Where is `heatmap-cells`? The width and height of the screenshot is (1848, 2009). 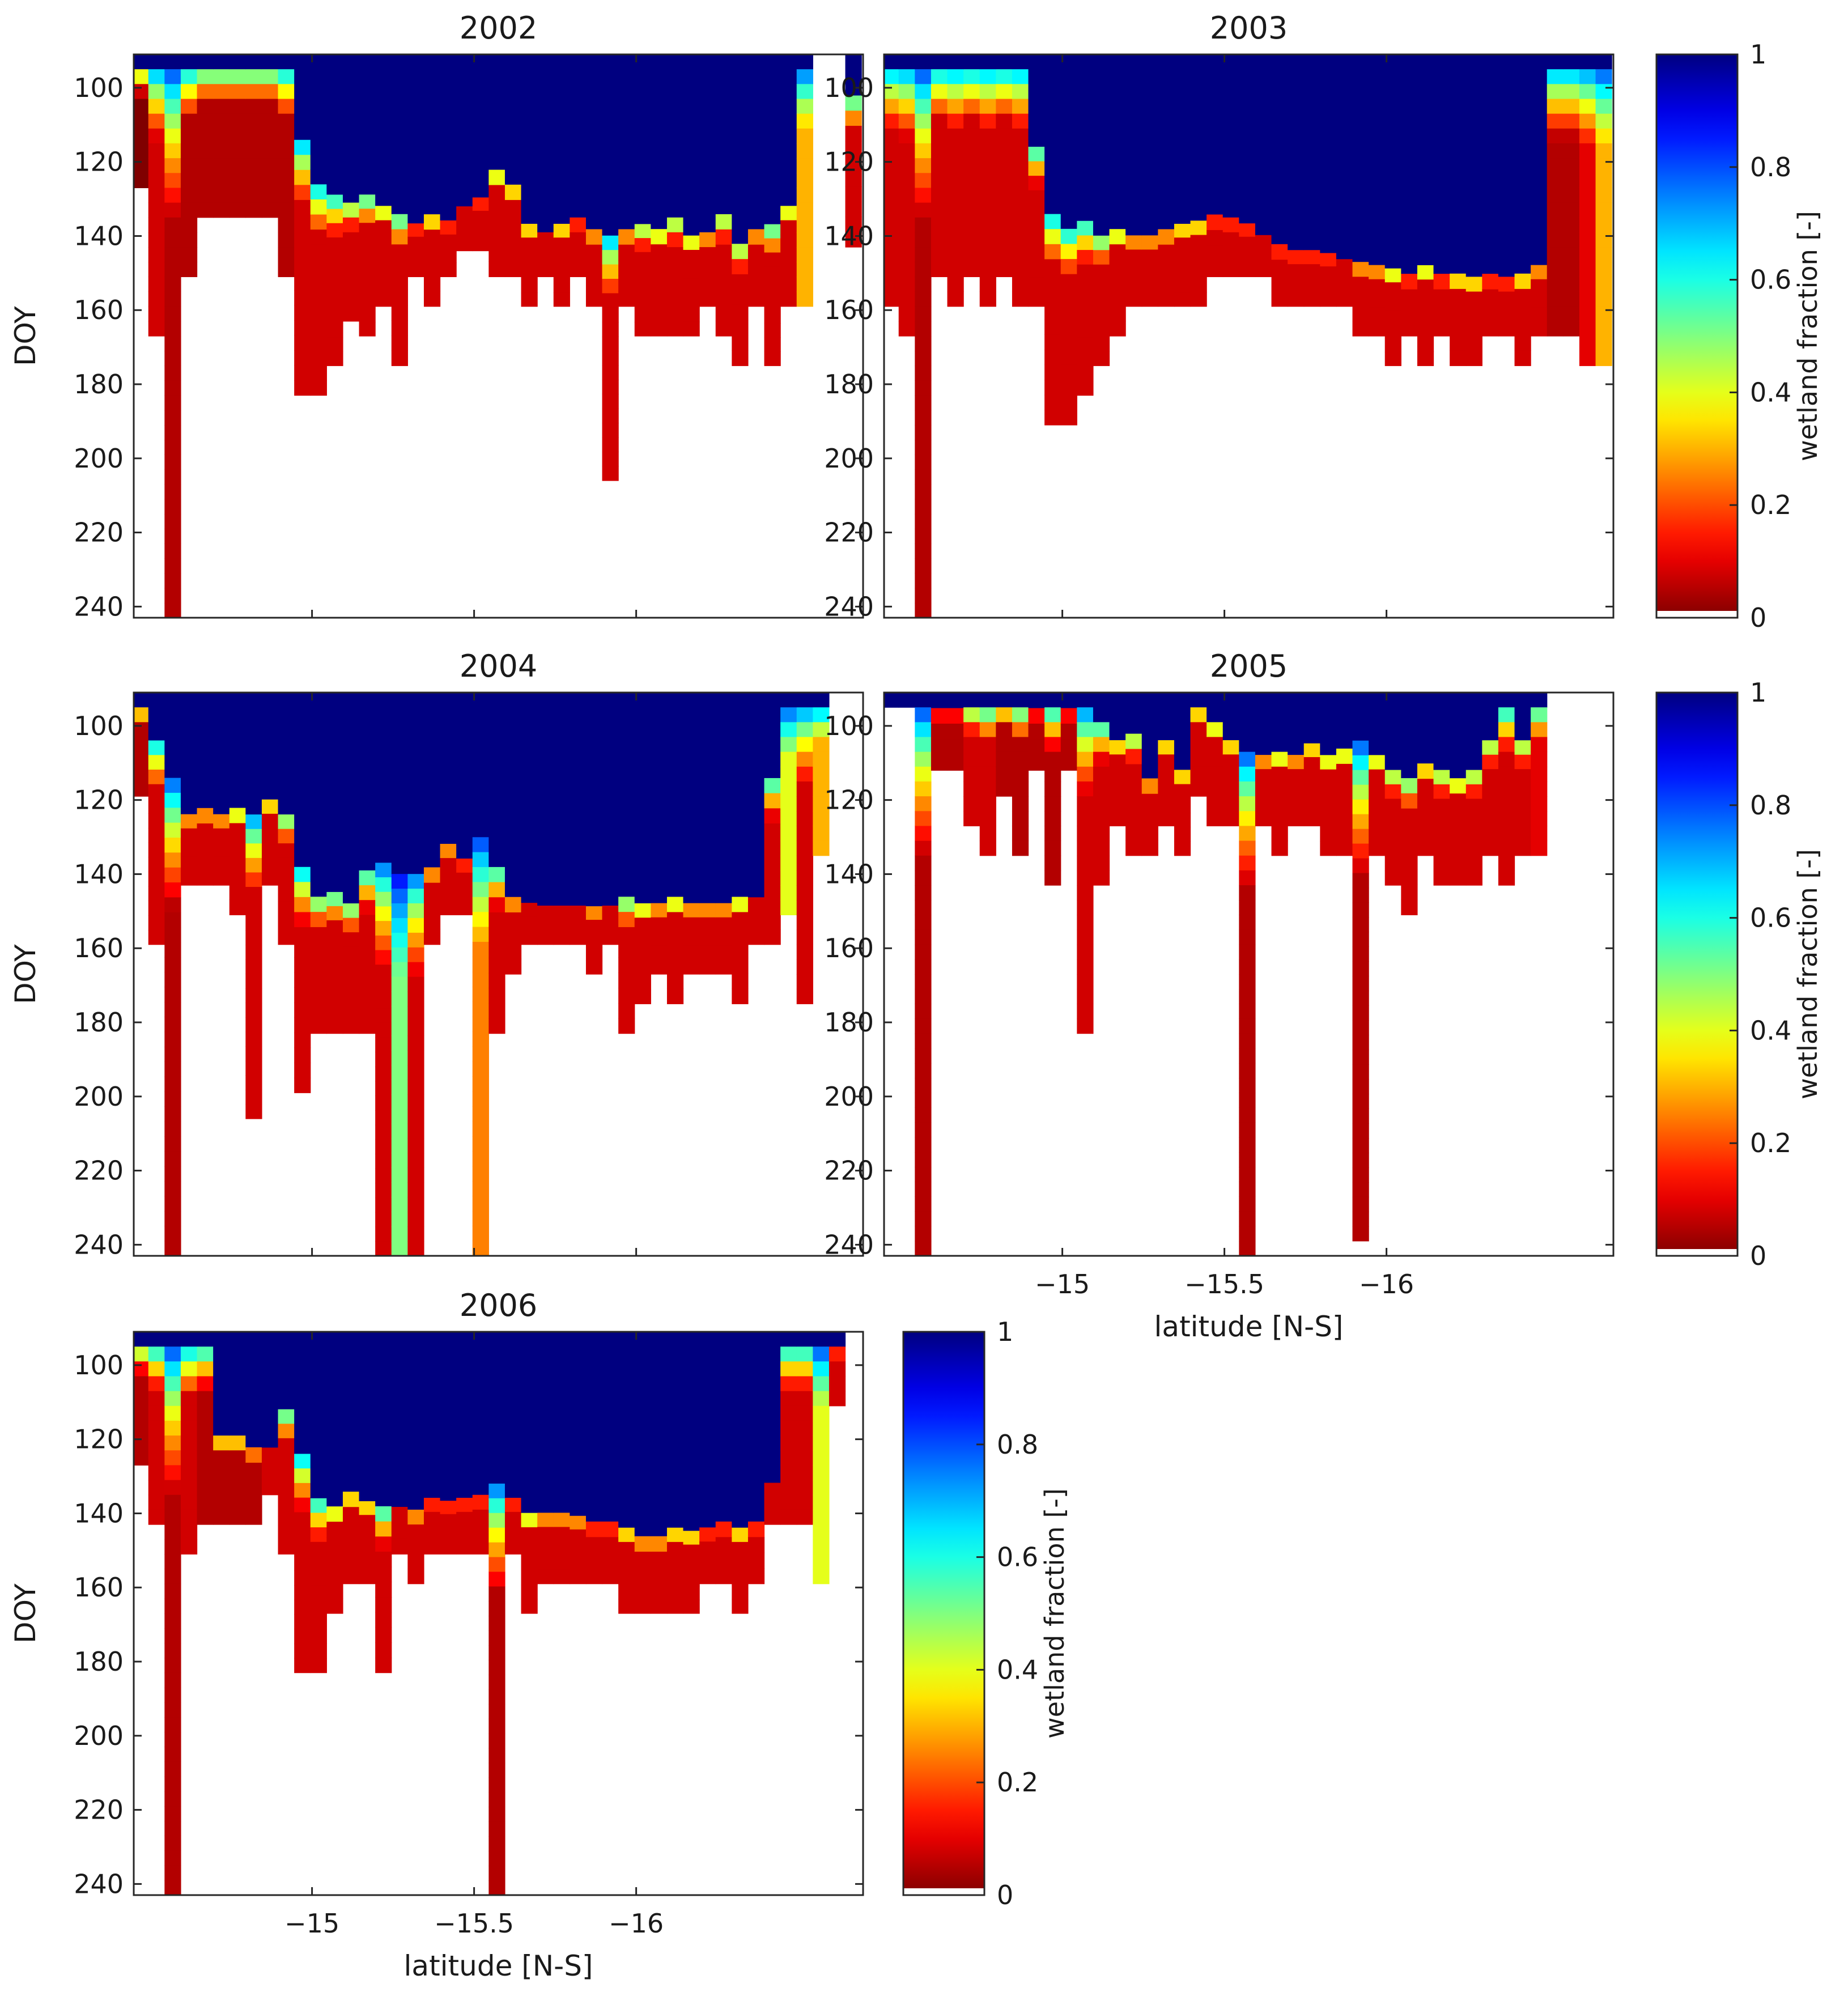
heatmap-cells is located at coordinates (1248, 336).